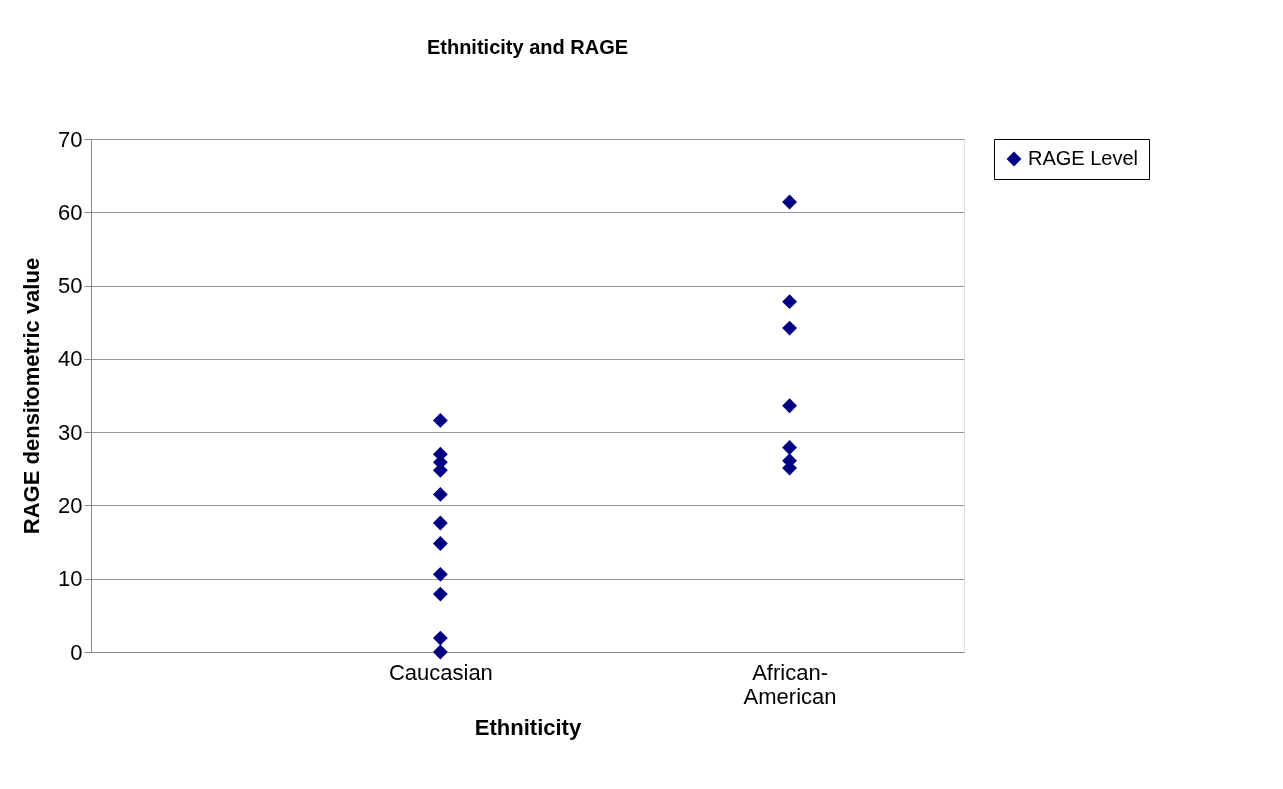 The width and height of the screenshot is (1283, 789). I want to click on x-axis-title: Ethniticity, so click(528, 727).